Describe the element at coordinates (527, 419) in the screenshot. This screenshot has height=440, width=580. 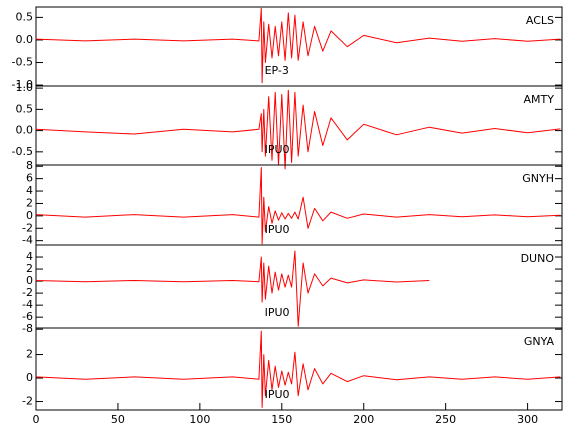
I see `x-tick-label: 300` at that location.